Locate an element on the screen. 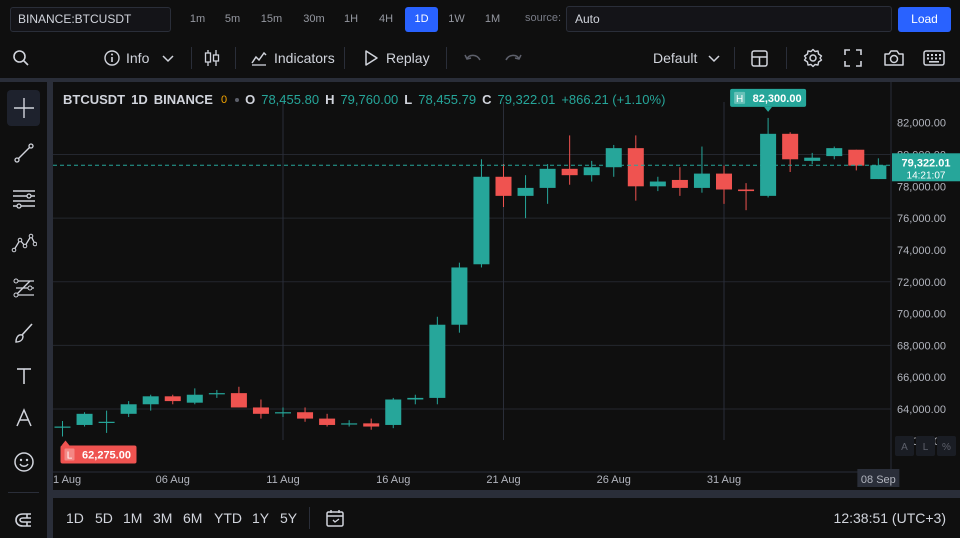 The image size is (960, 538). text-tool is located at coordinates (23, 376).